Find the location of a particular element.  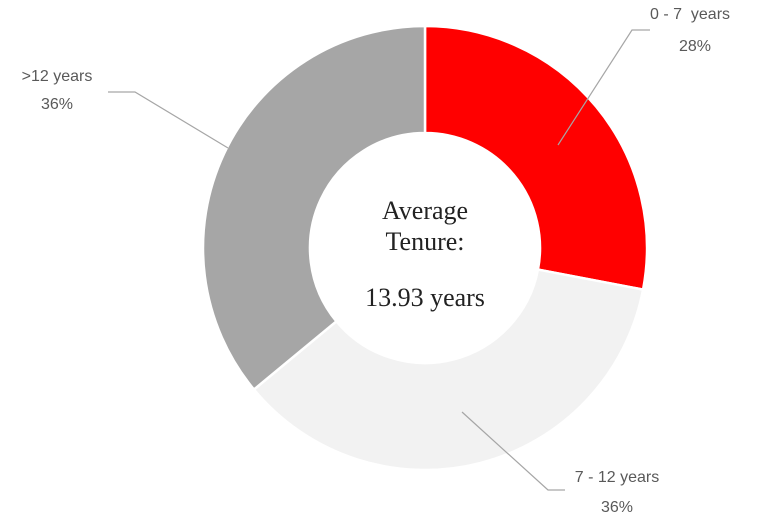

category-label: 0 - 7 years is located at coordinates (690, 14).